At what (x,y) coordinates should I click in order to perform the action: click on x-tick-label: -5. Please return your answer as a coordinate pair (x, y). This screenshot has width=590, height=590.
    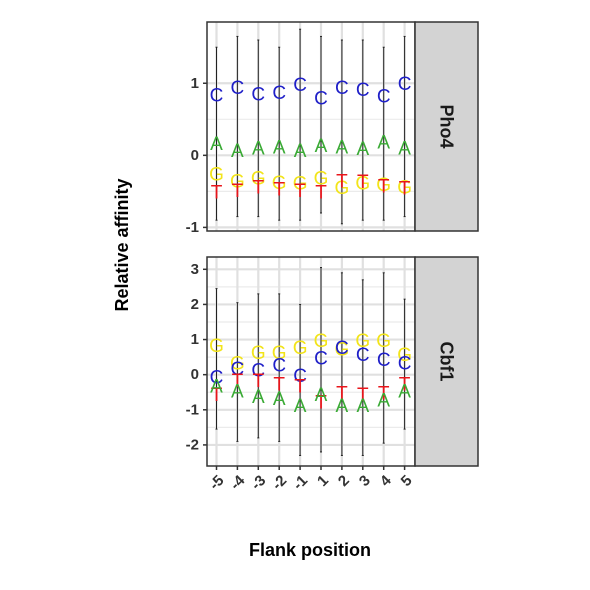
    Looking at the image, I should click on (216, 482).